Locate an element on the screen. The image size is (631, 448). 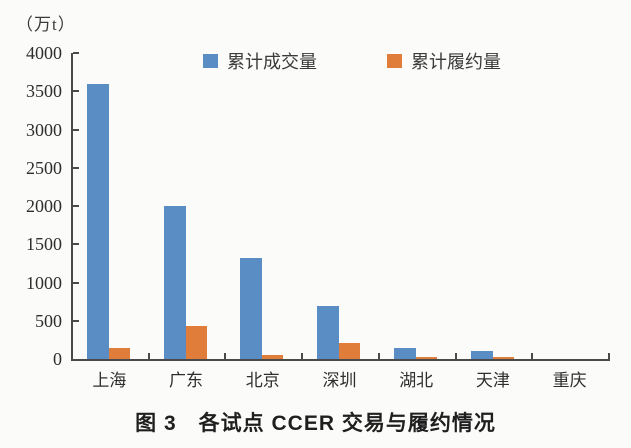
legend-item-compliance-volume: 累计履约量 is located at coordinates (444, 62).